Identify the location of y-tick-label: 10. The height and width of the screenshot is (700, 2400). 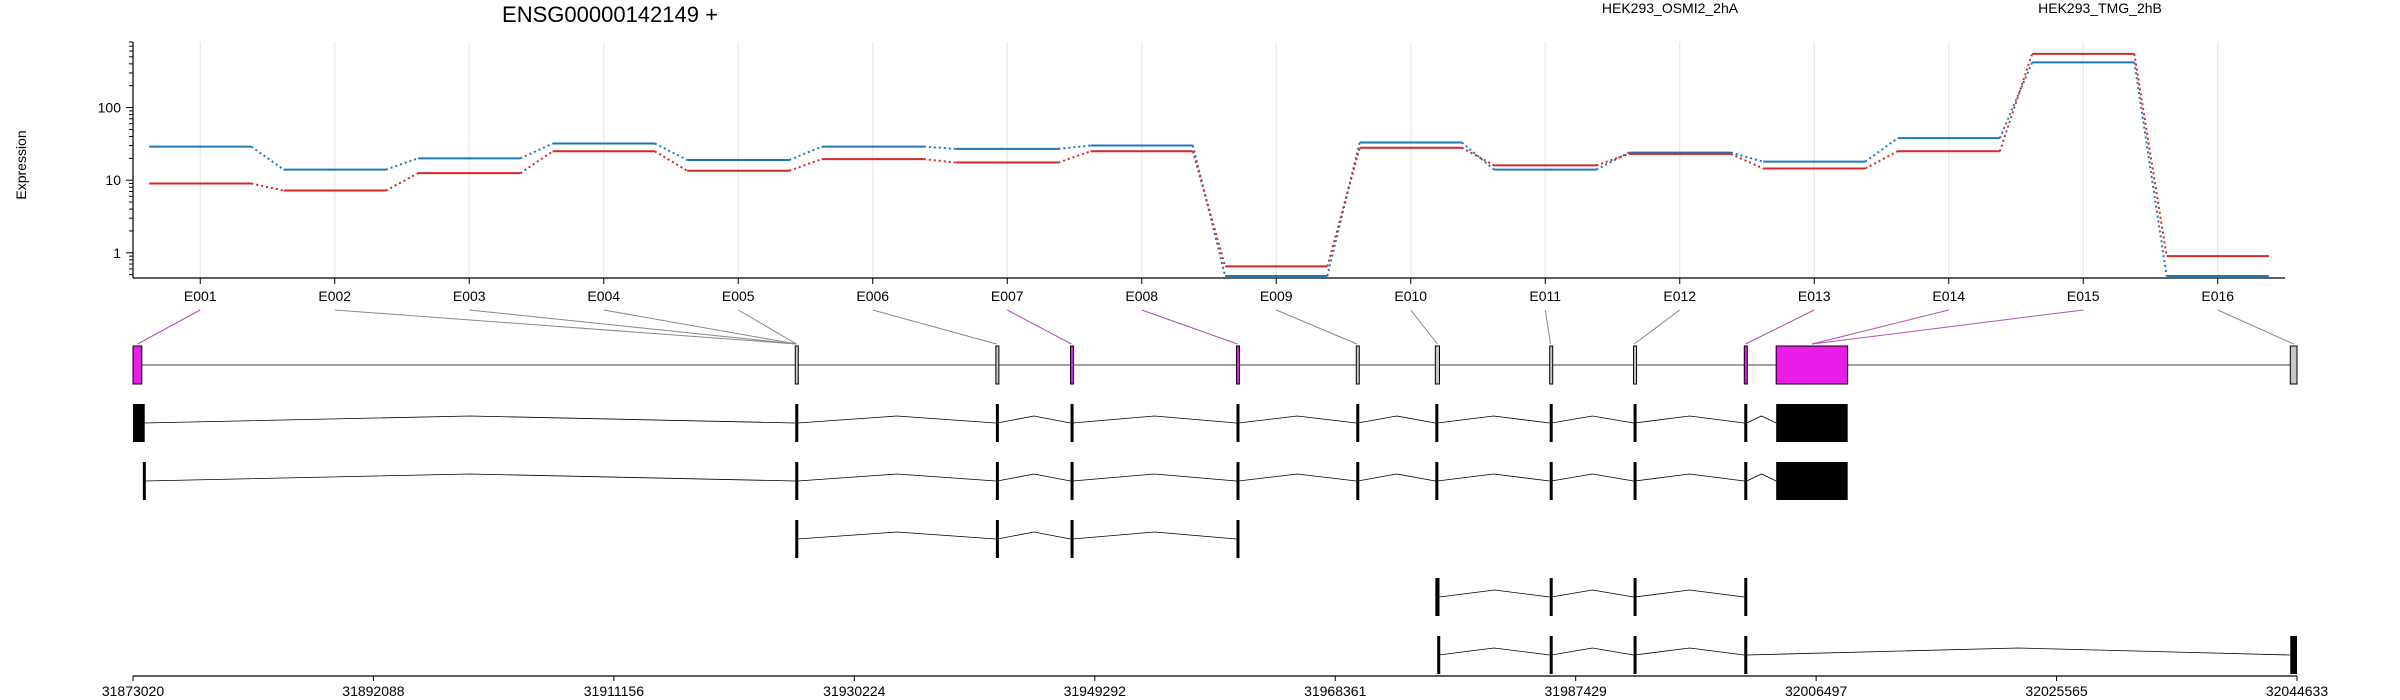
(113, 180).